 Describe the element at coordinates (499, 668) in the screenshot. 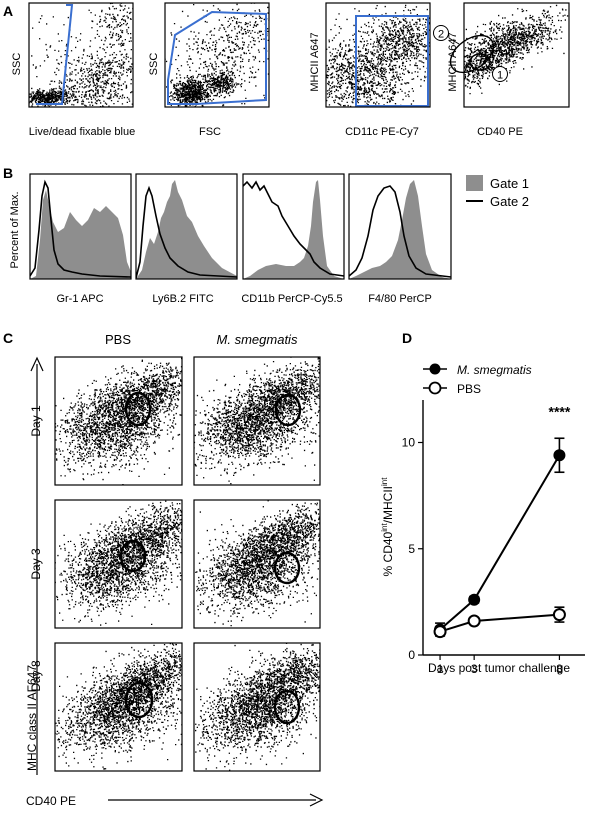

I see `x-axis-label: Days post tumor challenge` at that location.